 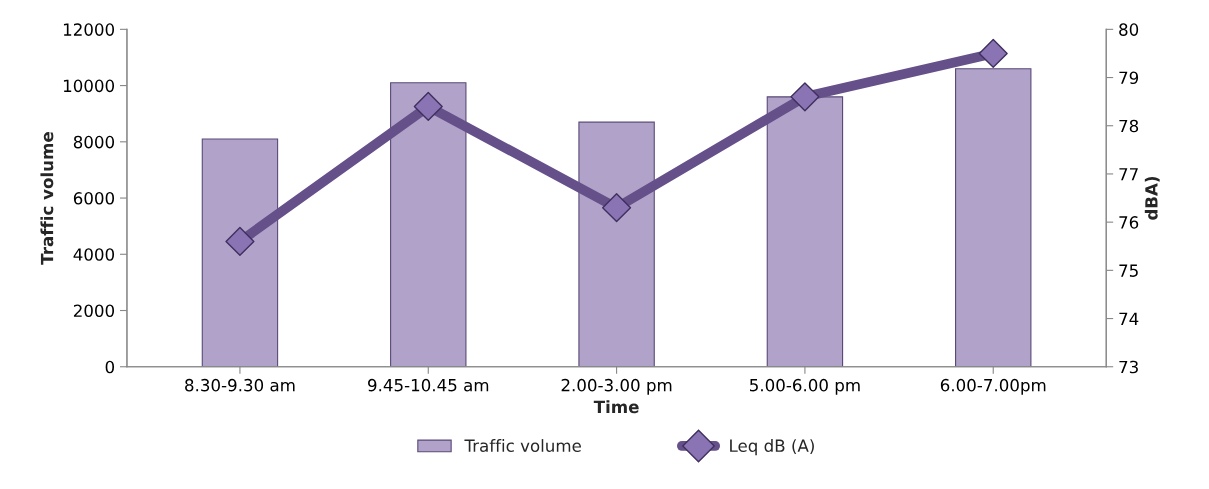 What do you see at coordinates (1128, 367) in the screenshot?
I see `y2-tick-label: 73` at bounding box center [1128, 367].